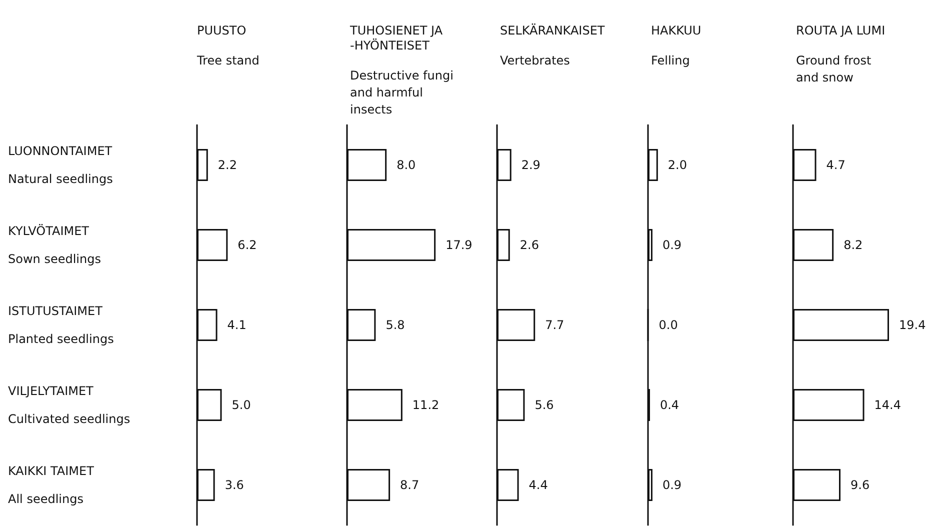 The height and width of the screenshot is (529, 935). Describe the element at coordinates (836, 165) in the screenshot. I see `data-label: 4.7` at that location.